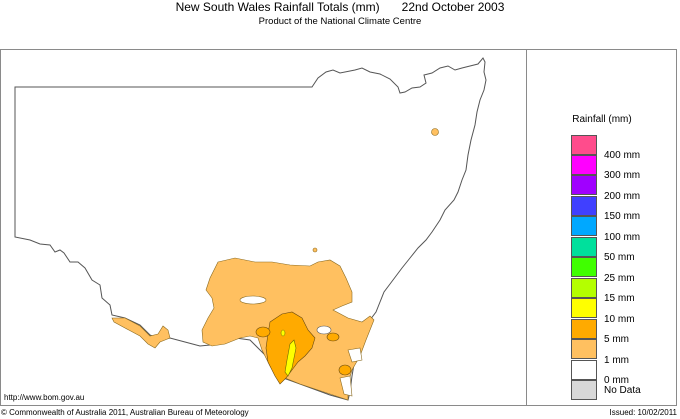 This screenshot has width=680, height=419. I want to click on legend-label: 200 mm, so click(622, 196).